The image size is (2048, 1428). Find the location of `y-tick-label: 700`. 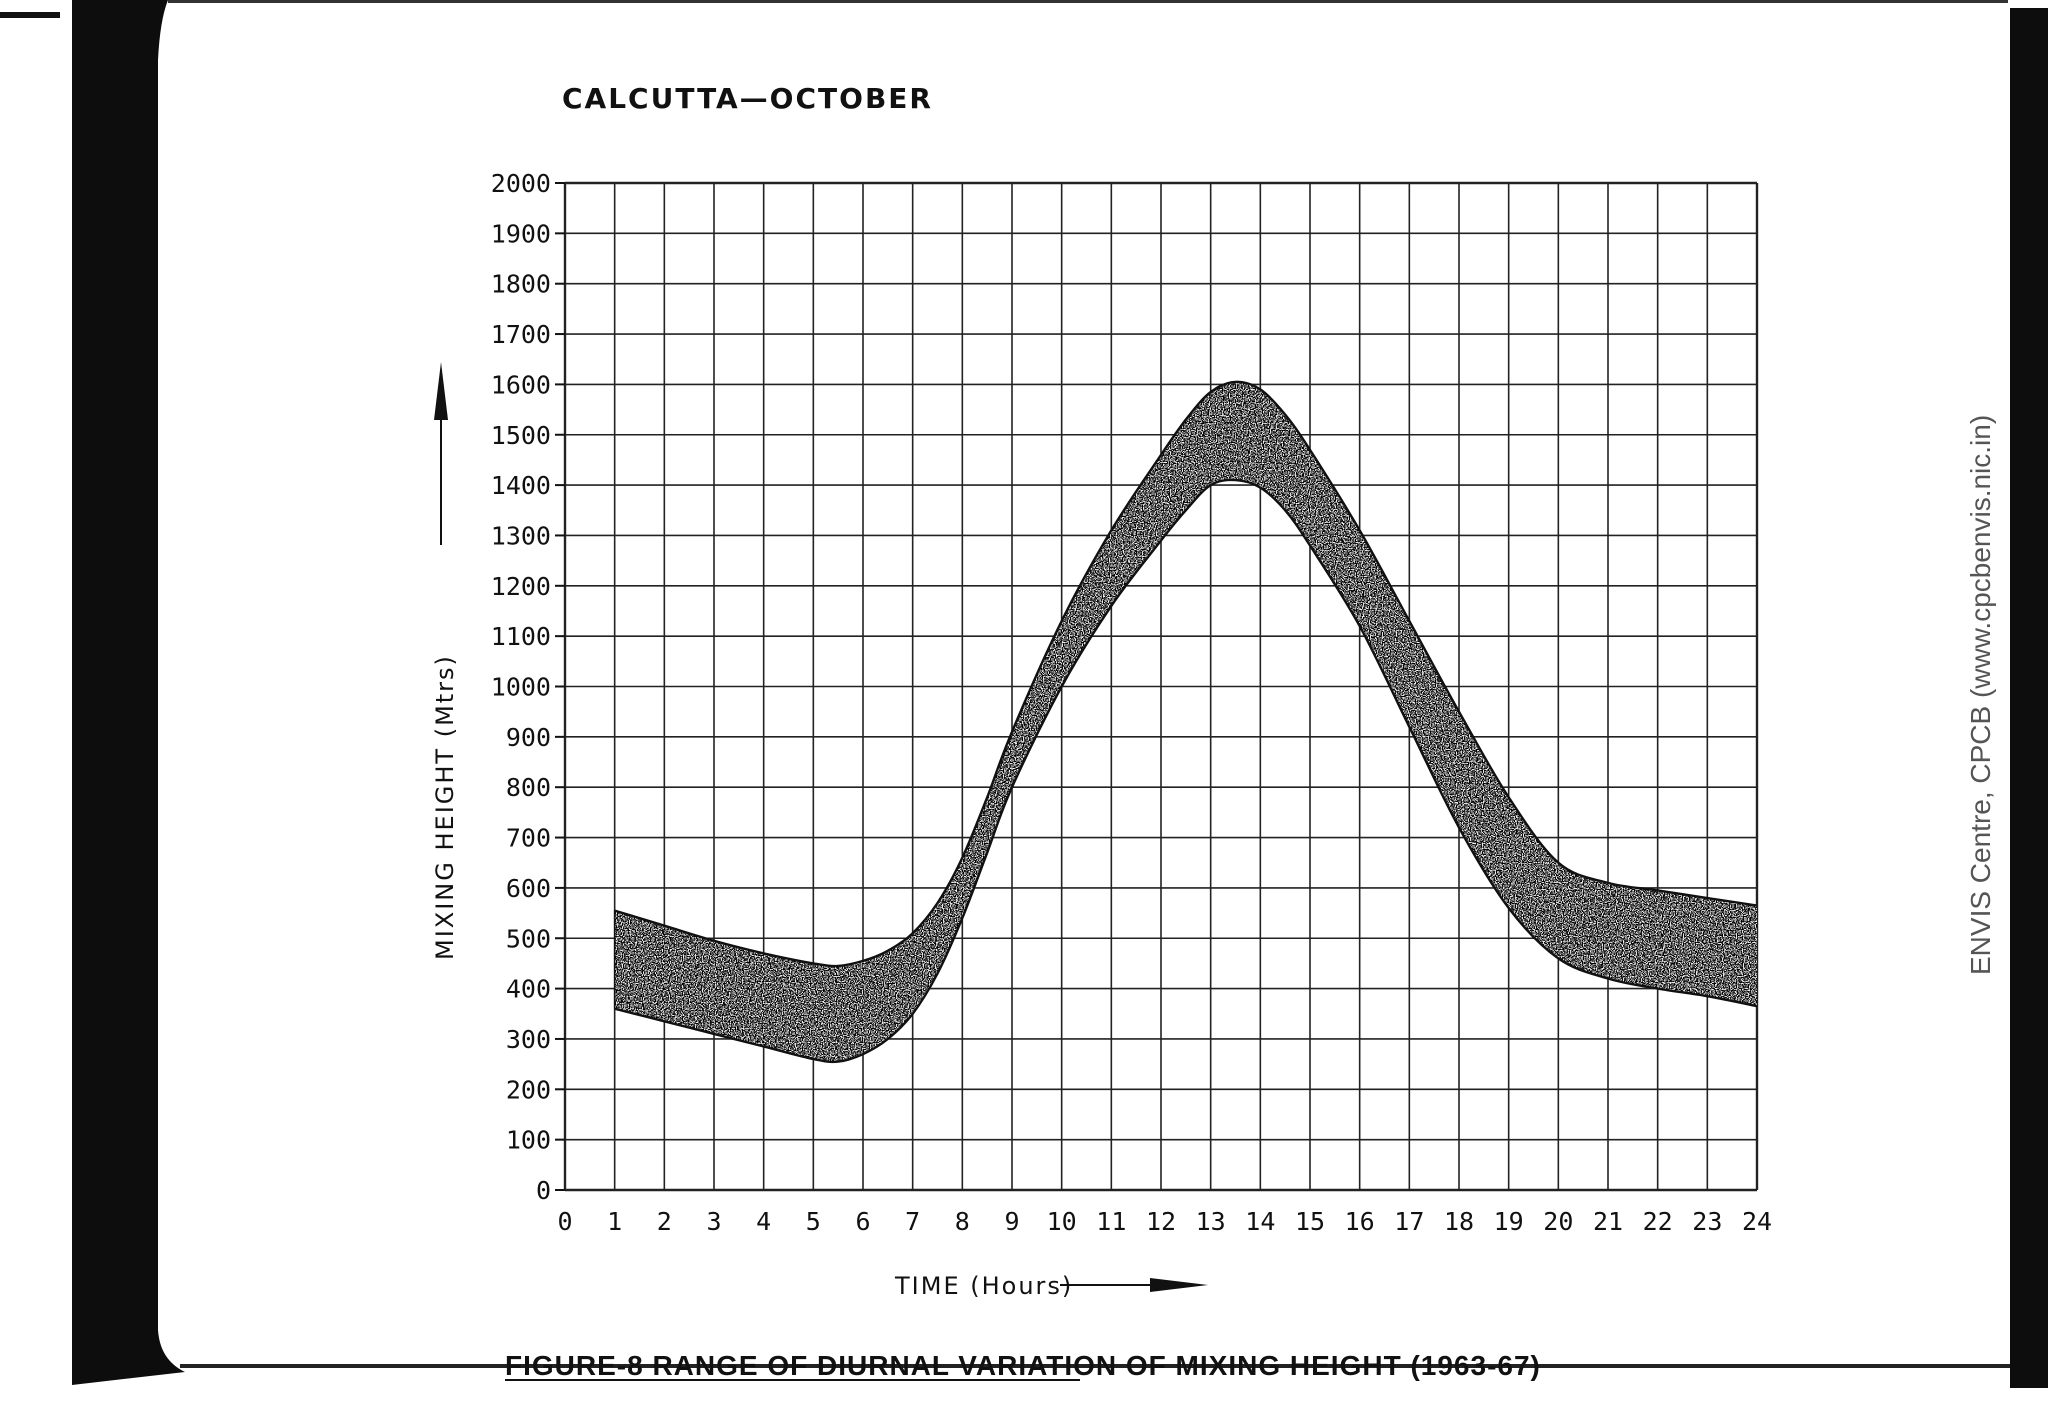

y-tick-label: 700 is located at coordinates (528, 838).